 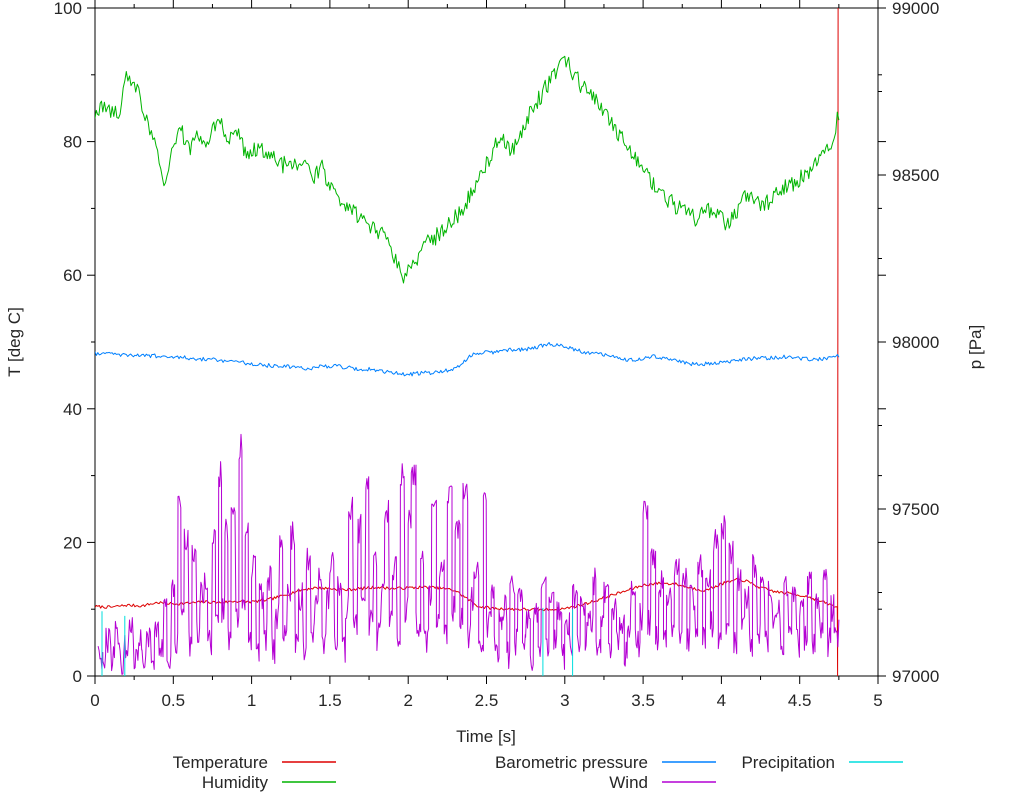 What do you see at coordinates (915, 342) in the screenshot?
I see `y2-tick-label: 98000` at bounding box center [915, 342].